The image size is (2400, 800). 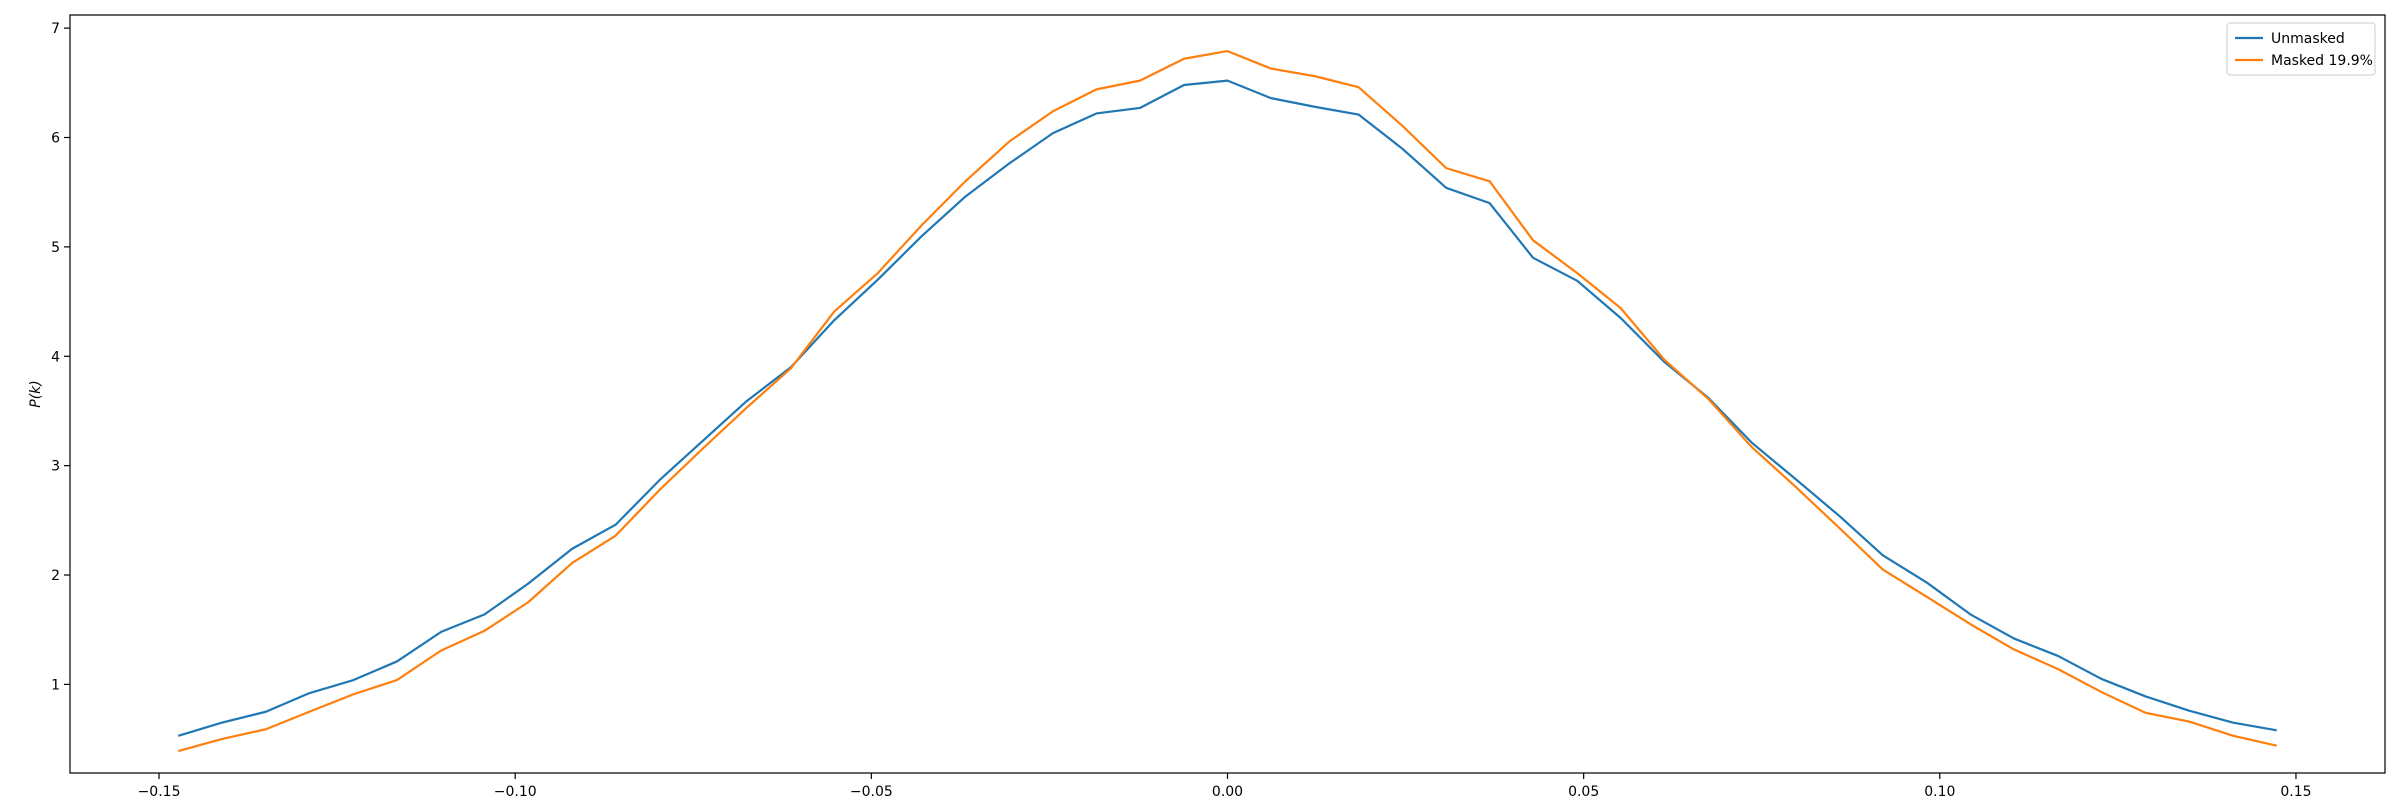 I want to click on legend-label: Unmasked, so click(x=2308, y=39).